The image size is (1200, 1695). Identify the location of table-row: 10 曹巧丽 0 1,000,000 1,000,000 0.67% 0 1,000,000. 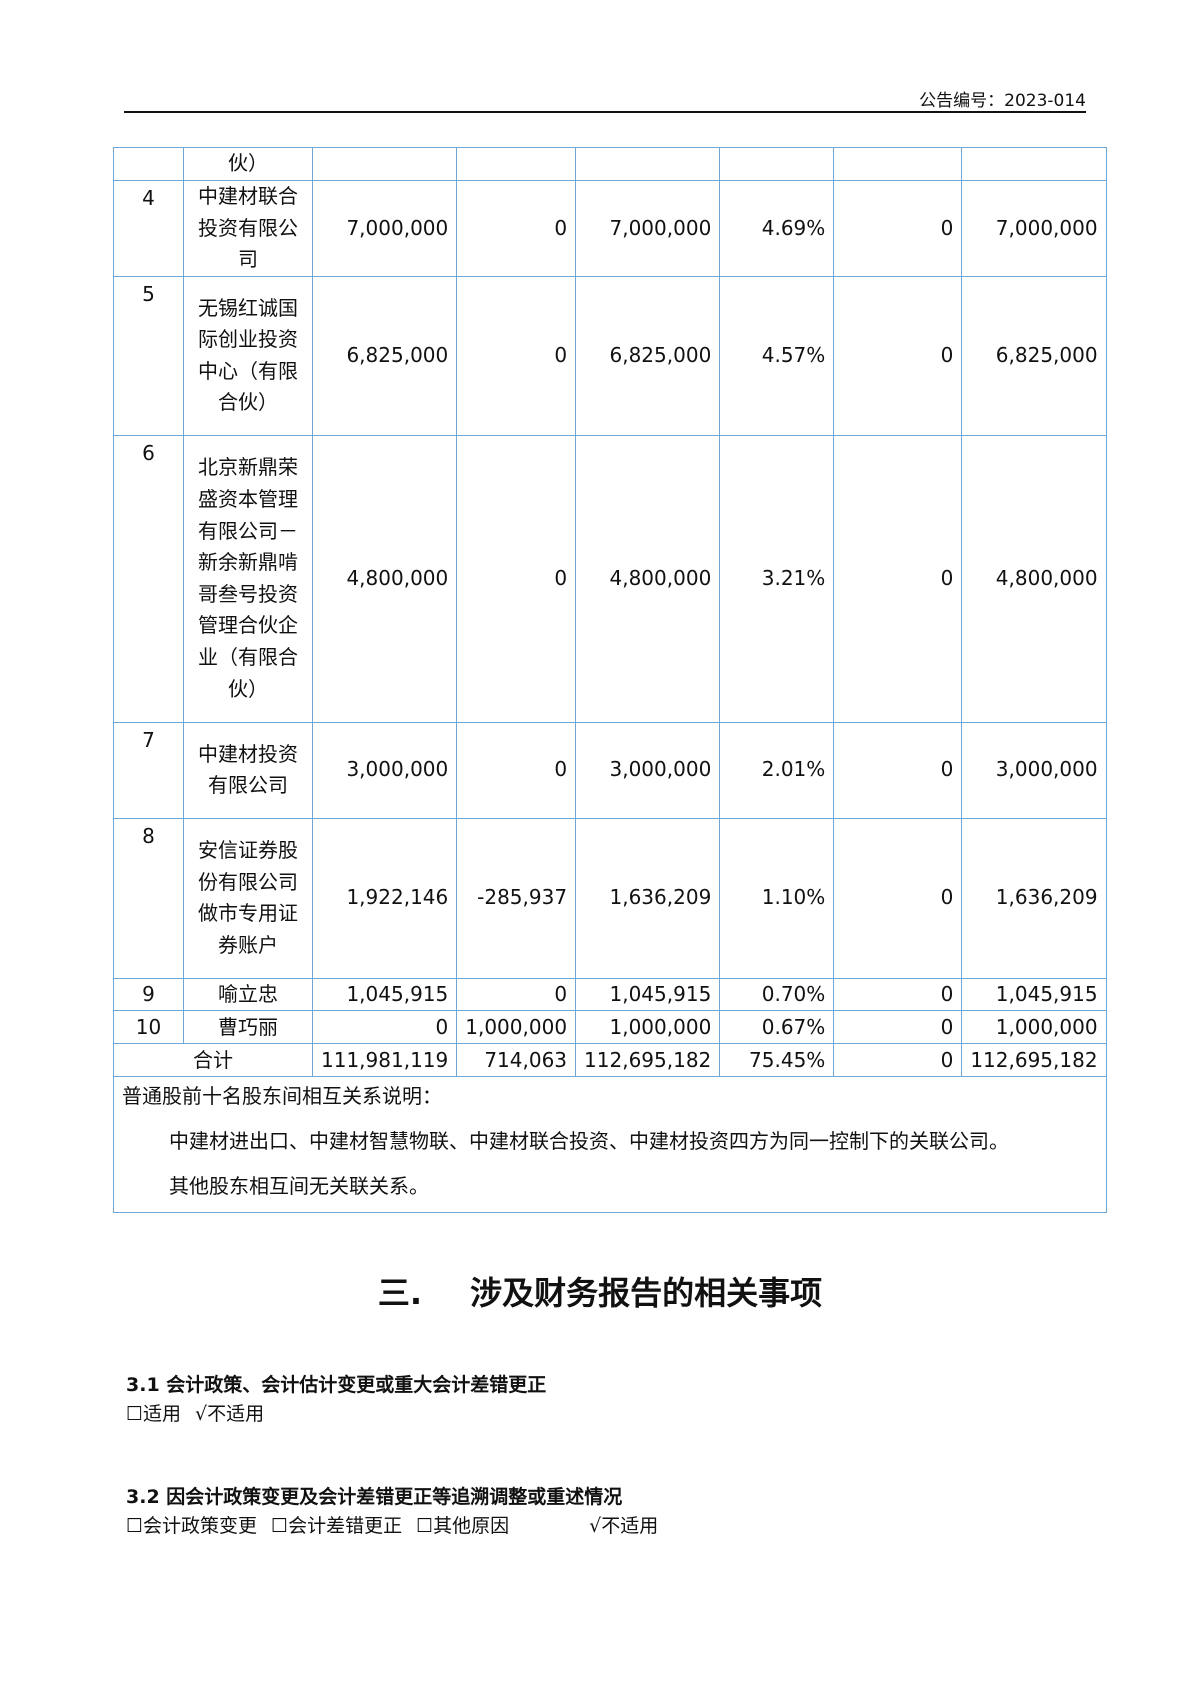
(610, 1027).